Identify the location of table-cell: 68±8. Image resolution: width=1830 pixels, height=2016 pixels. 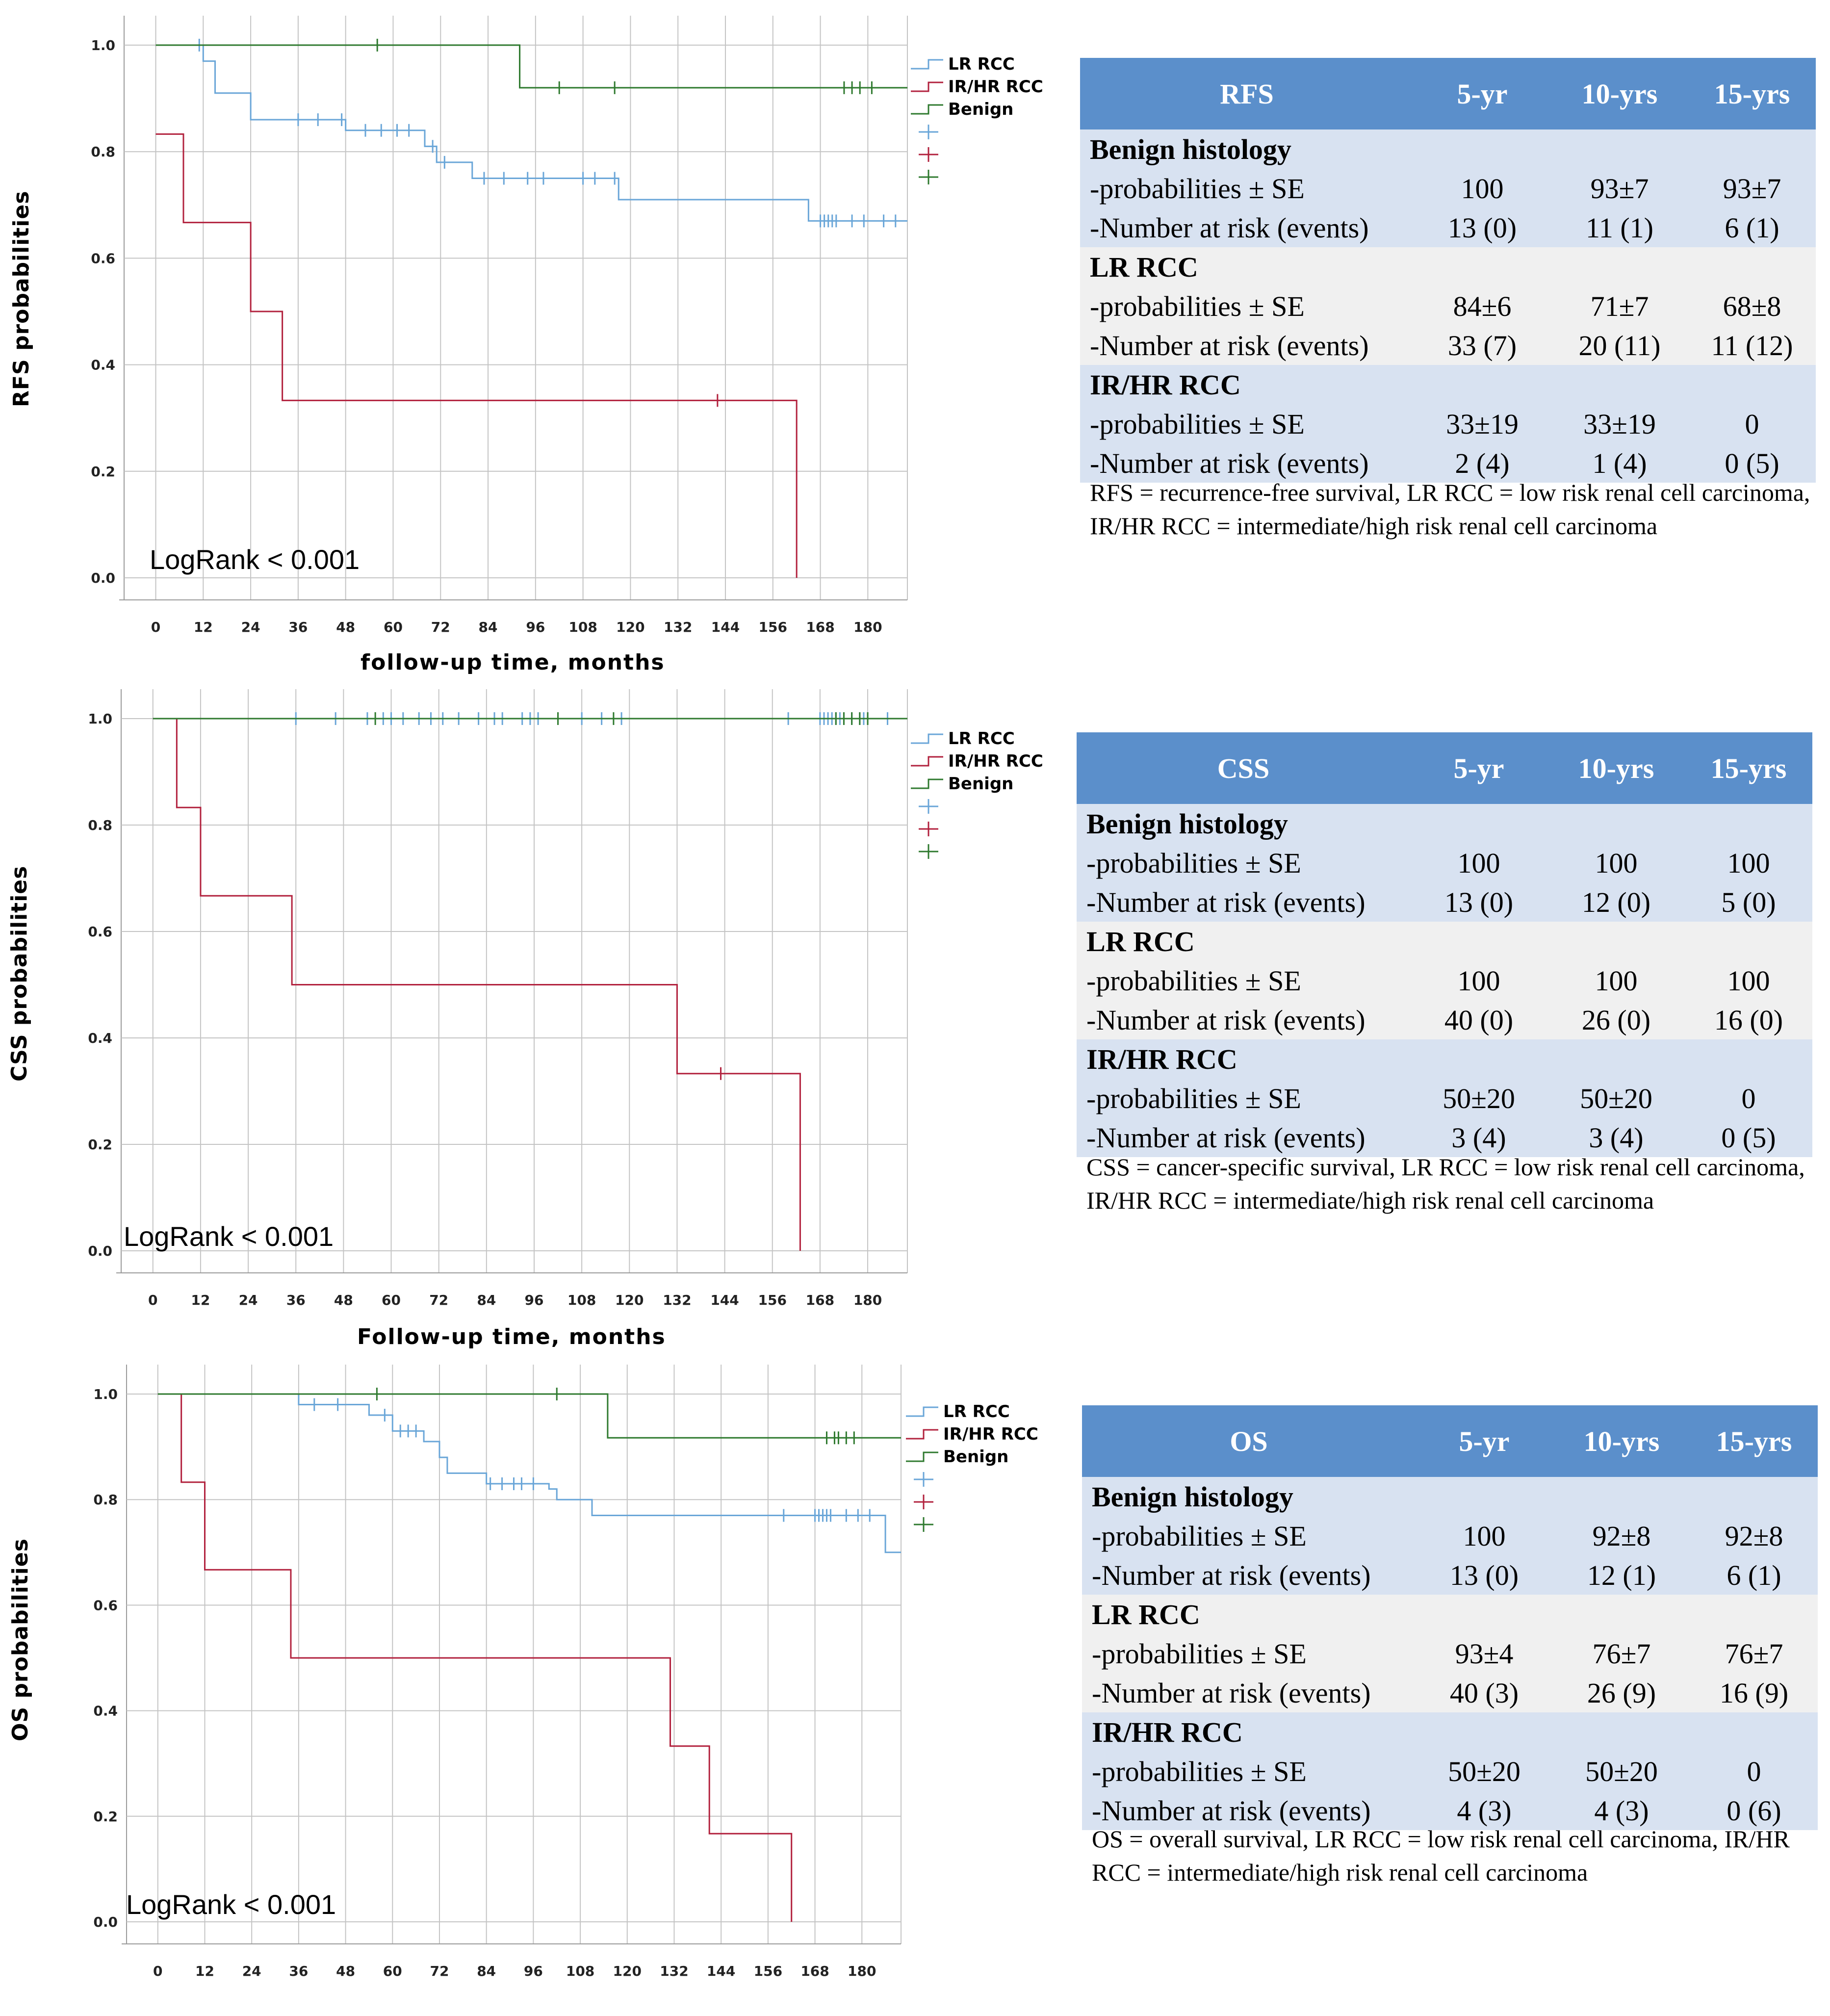
(1752, 306).